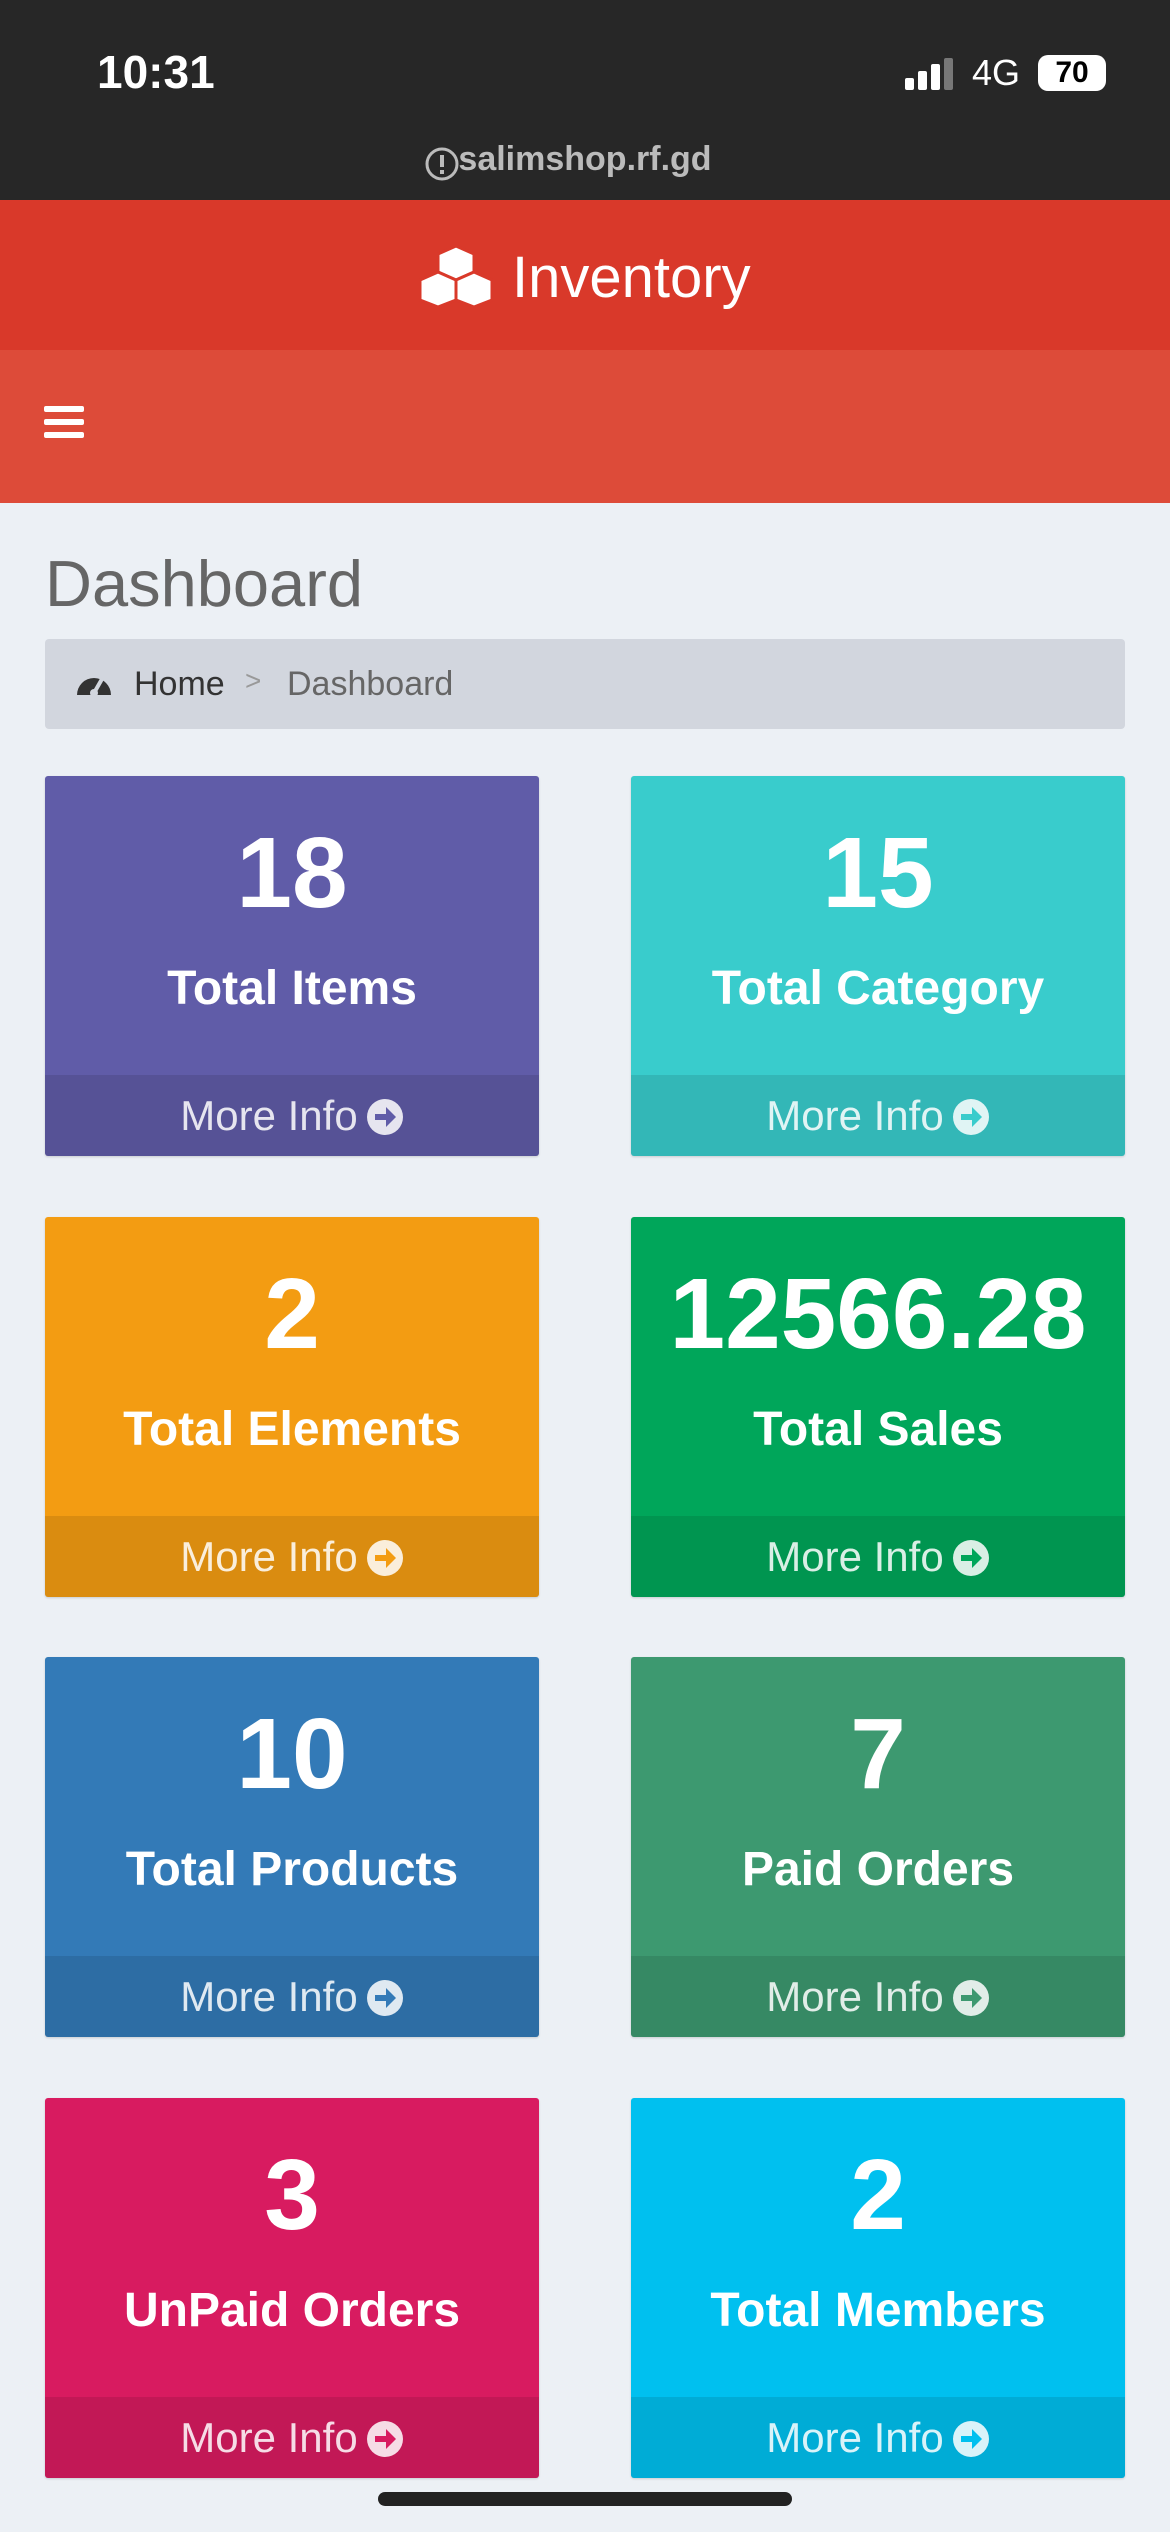  Describe the element at coordinates (456, 276) in the screenshot. I see `logo-icon` at that location.